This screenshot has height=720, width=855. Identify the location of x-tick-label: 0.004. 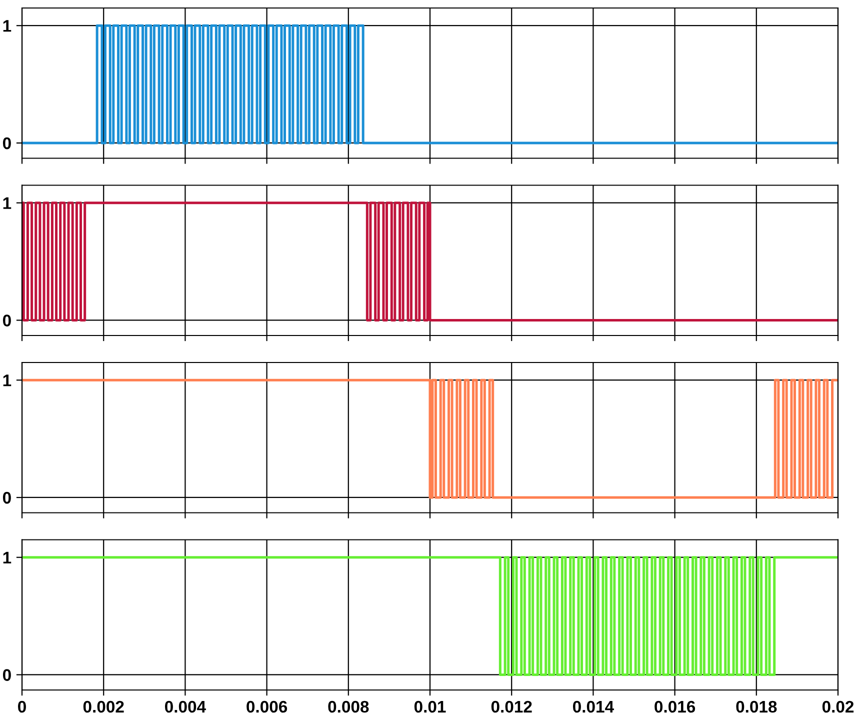
(185, 706).